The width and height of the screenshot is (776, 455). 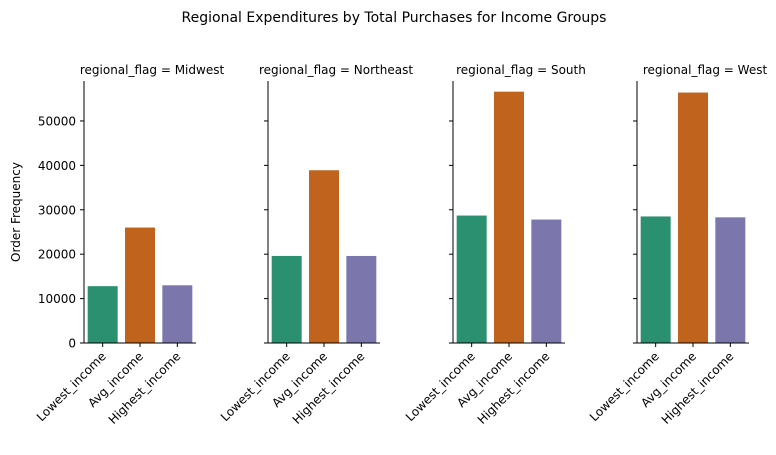 I want to click on y-tick-label: 0, so click(x=72, y=344).